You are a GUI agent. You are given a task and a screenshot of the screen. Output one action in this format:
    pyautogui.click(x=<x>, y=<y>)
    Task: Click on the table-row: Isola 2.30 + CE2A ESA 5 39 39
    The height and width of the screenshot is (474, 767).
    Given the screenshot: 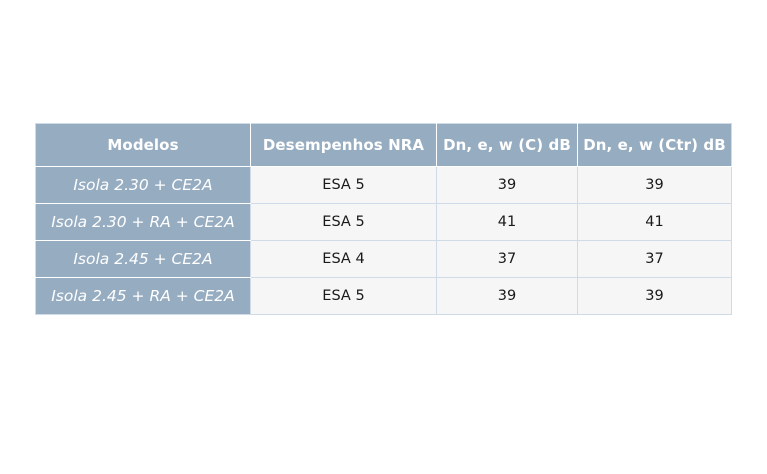 What is the action you would take?
    pyautogui.click(x=383, y=185)
    